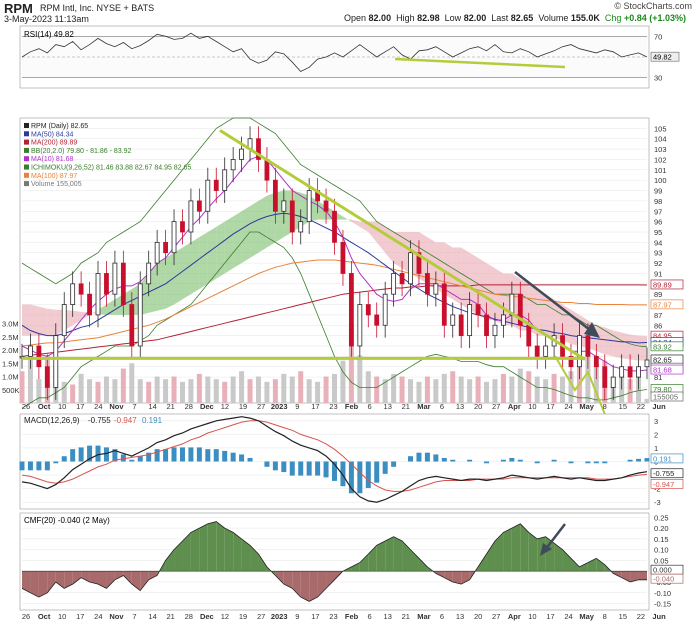 This screenshot has height=627, width=700. I want to click on x-tick-label: 26, so click(26, 406).